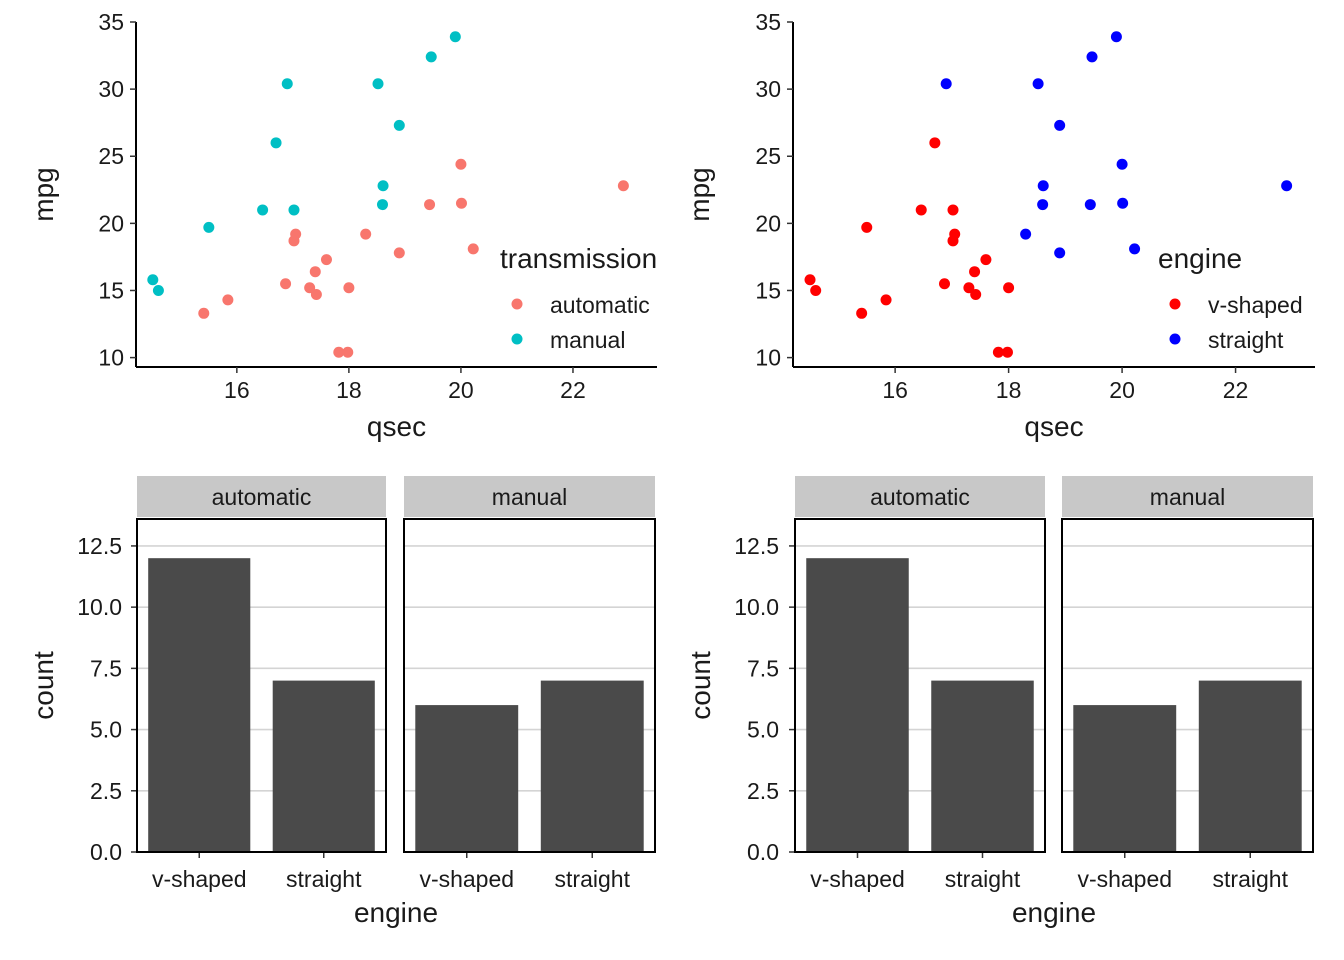 The width and height of the screenshot is (1344, 960). Describe the element at coordinates (111, 223) in the screenshot. I see `y-tick-label: 20` at that location.